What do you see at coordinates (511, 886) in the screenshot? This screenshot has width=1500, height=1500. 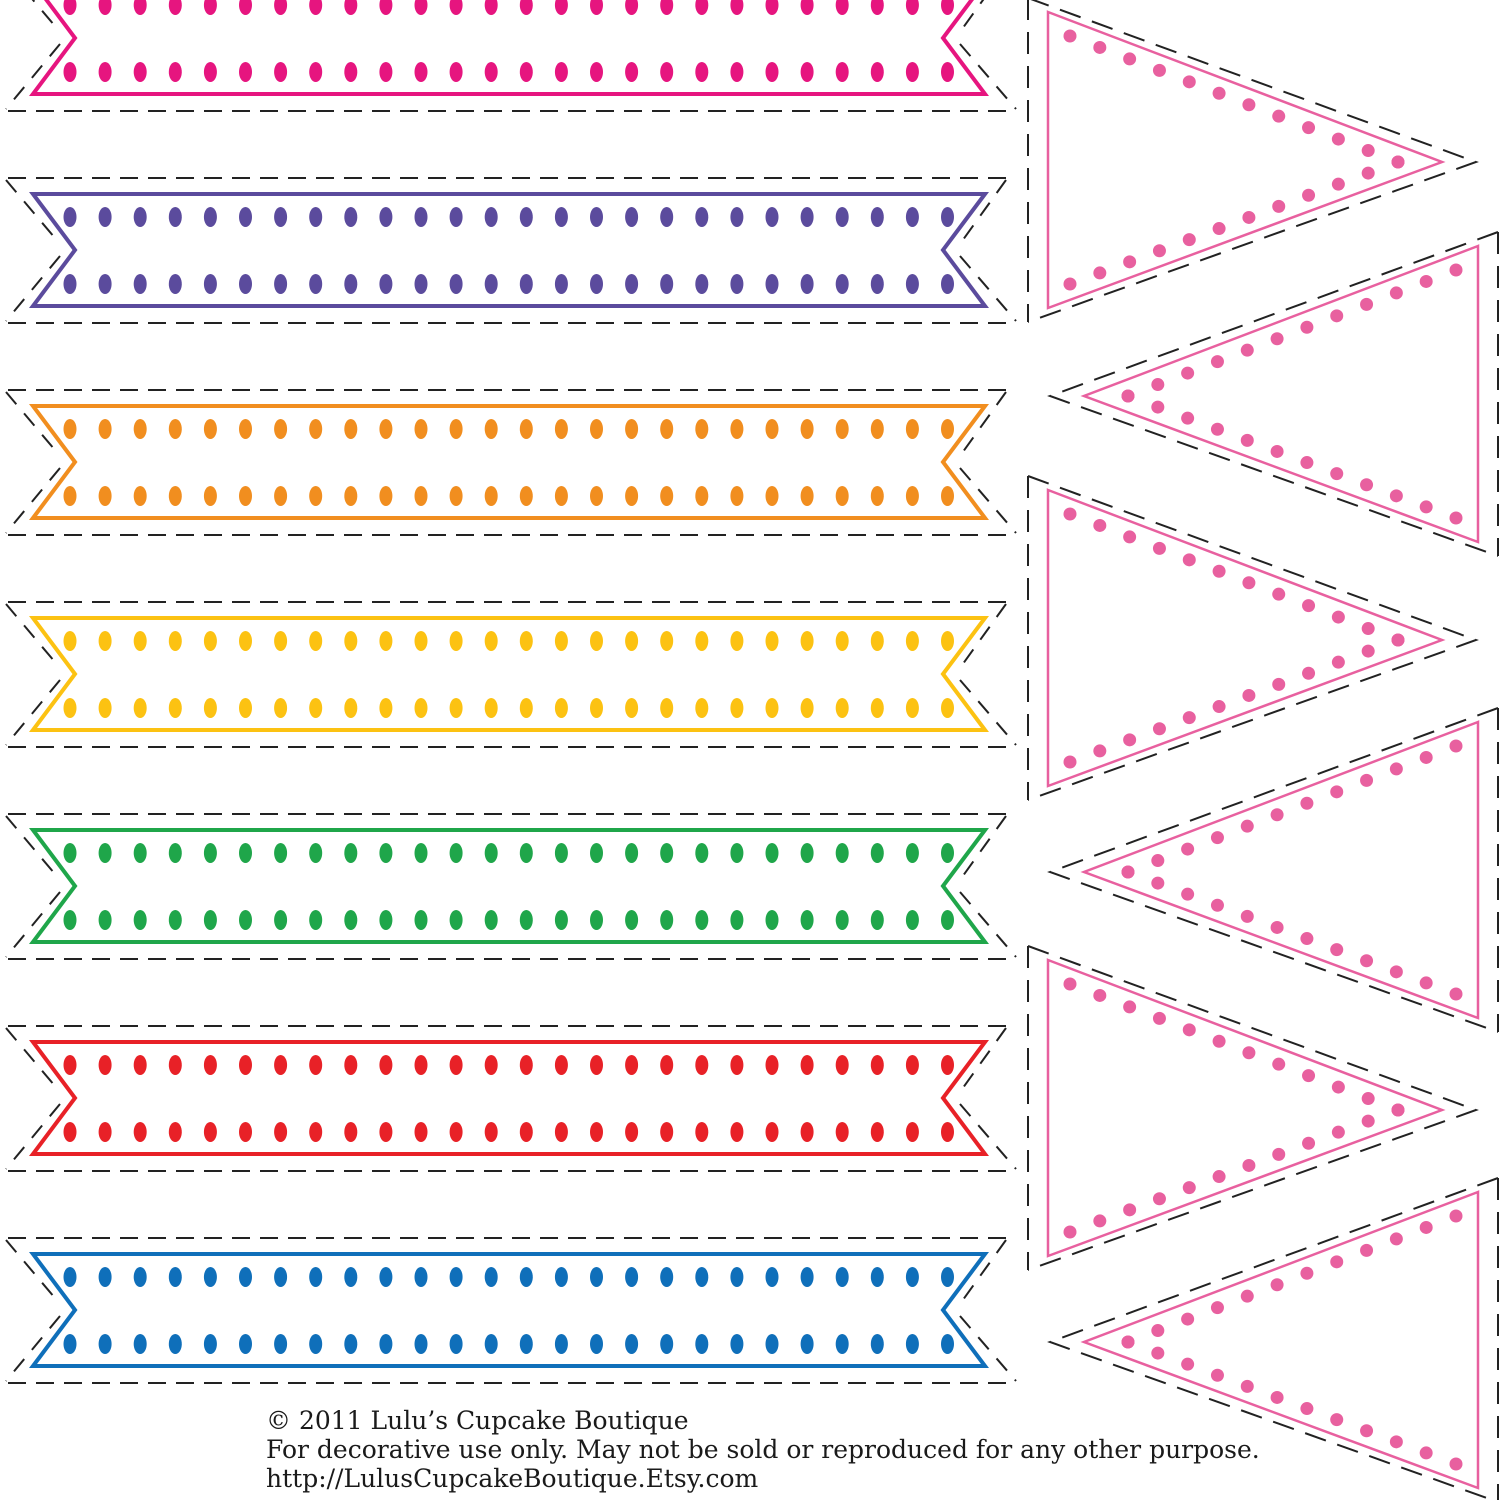 I see `ribbon-flag-green` at bounding box center [511, 886].